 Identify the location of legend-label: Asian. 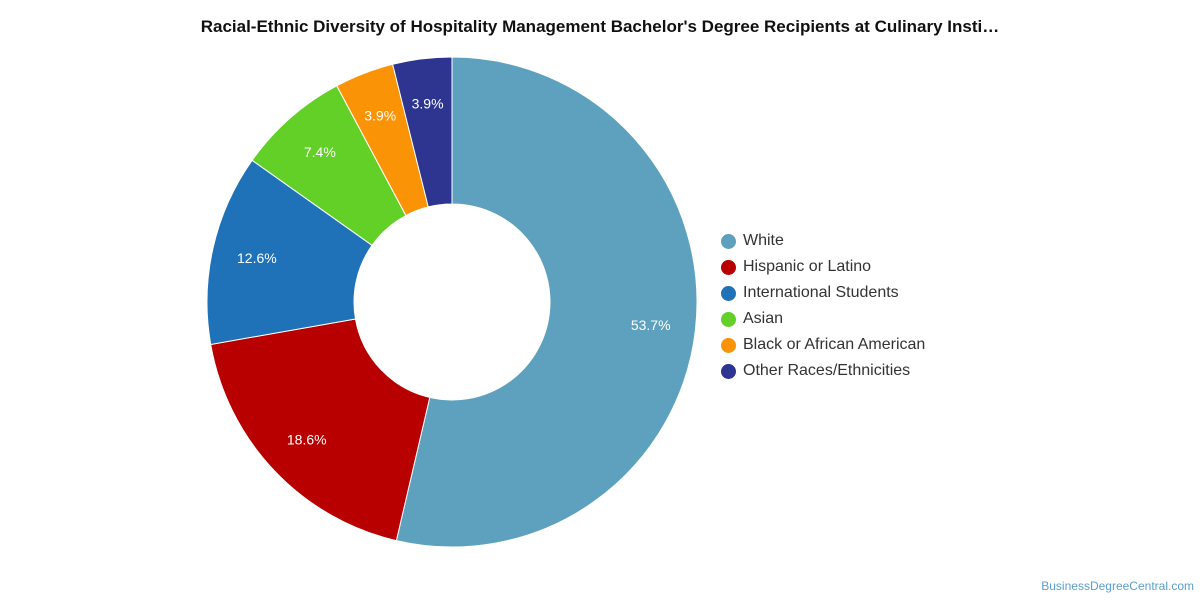
(763, 318).